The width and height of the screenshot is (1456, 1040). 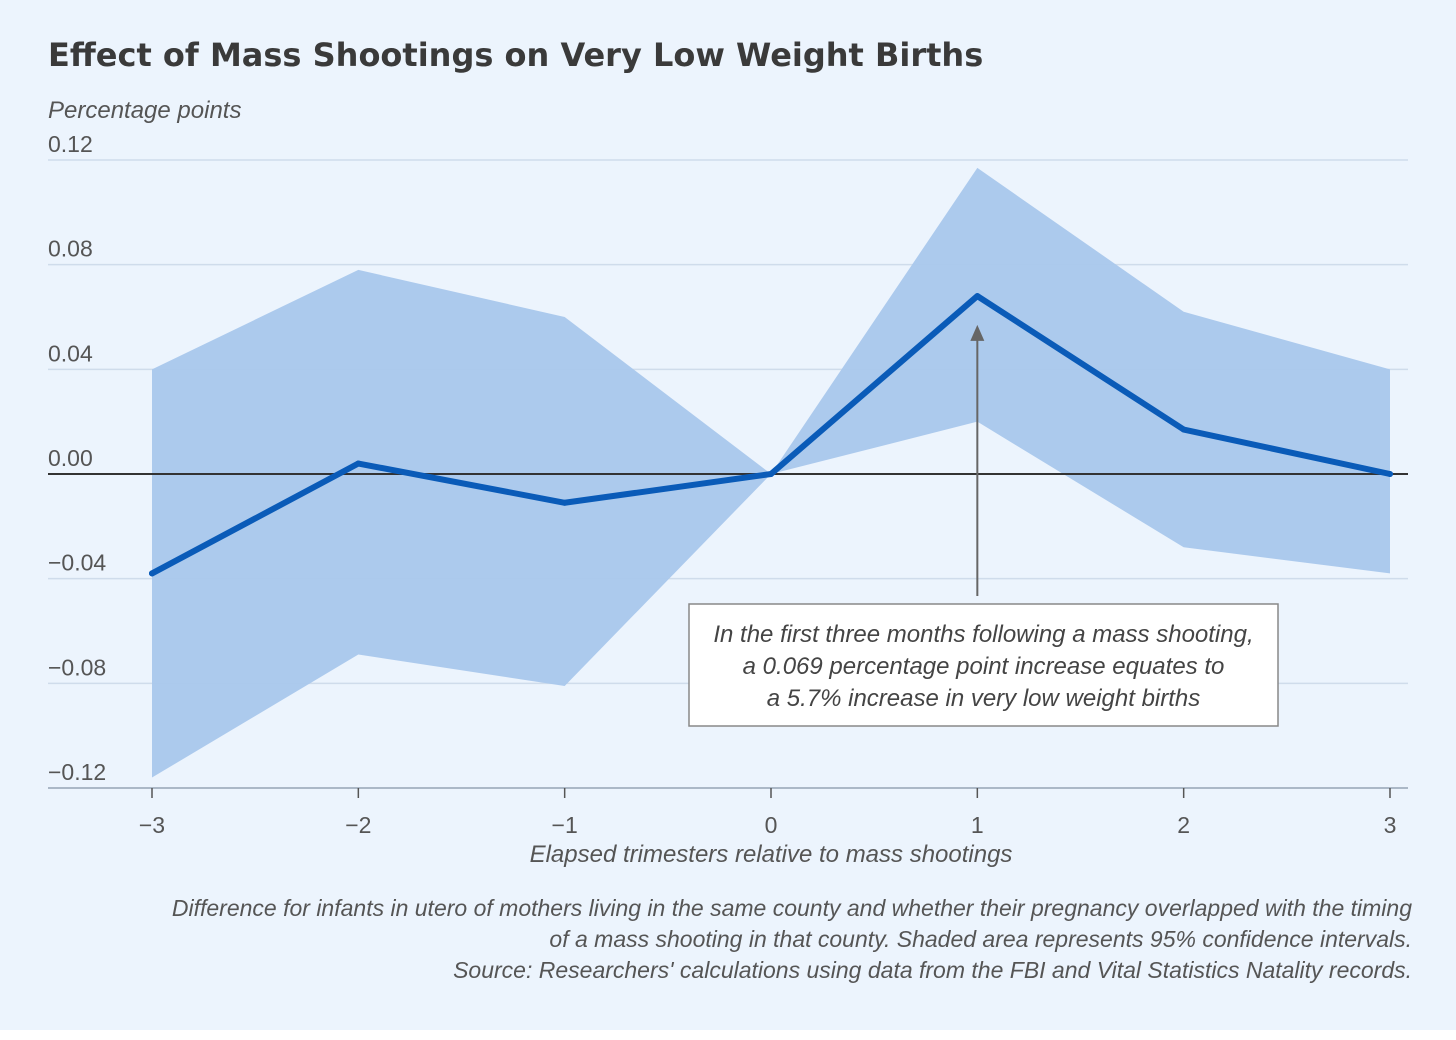 I want to click on y-tick-label: 0.12, so click(x=70, y=144).